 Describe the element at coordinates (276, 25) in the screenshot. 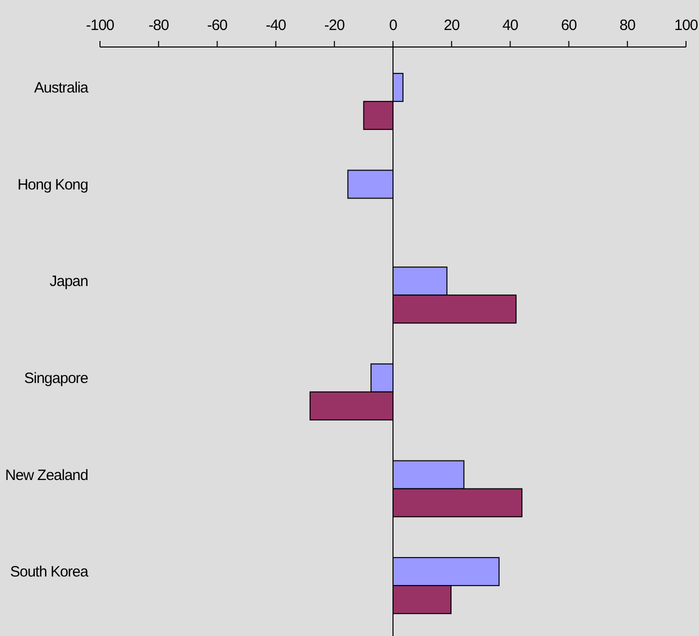

I see `x-tick-label: -40` at that location.